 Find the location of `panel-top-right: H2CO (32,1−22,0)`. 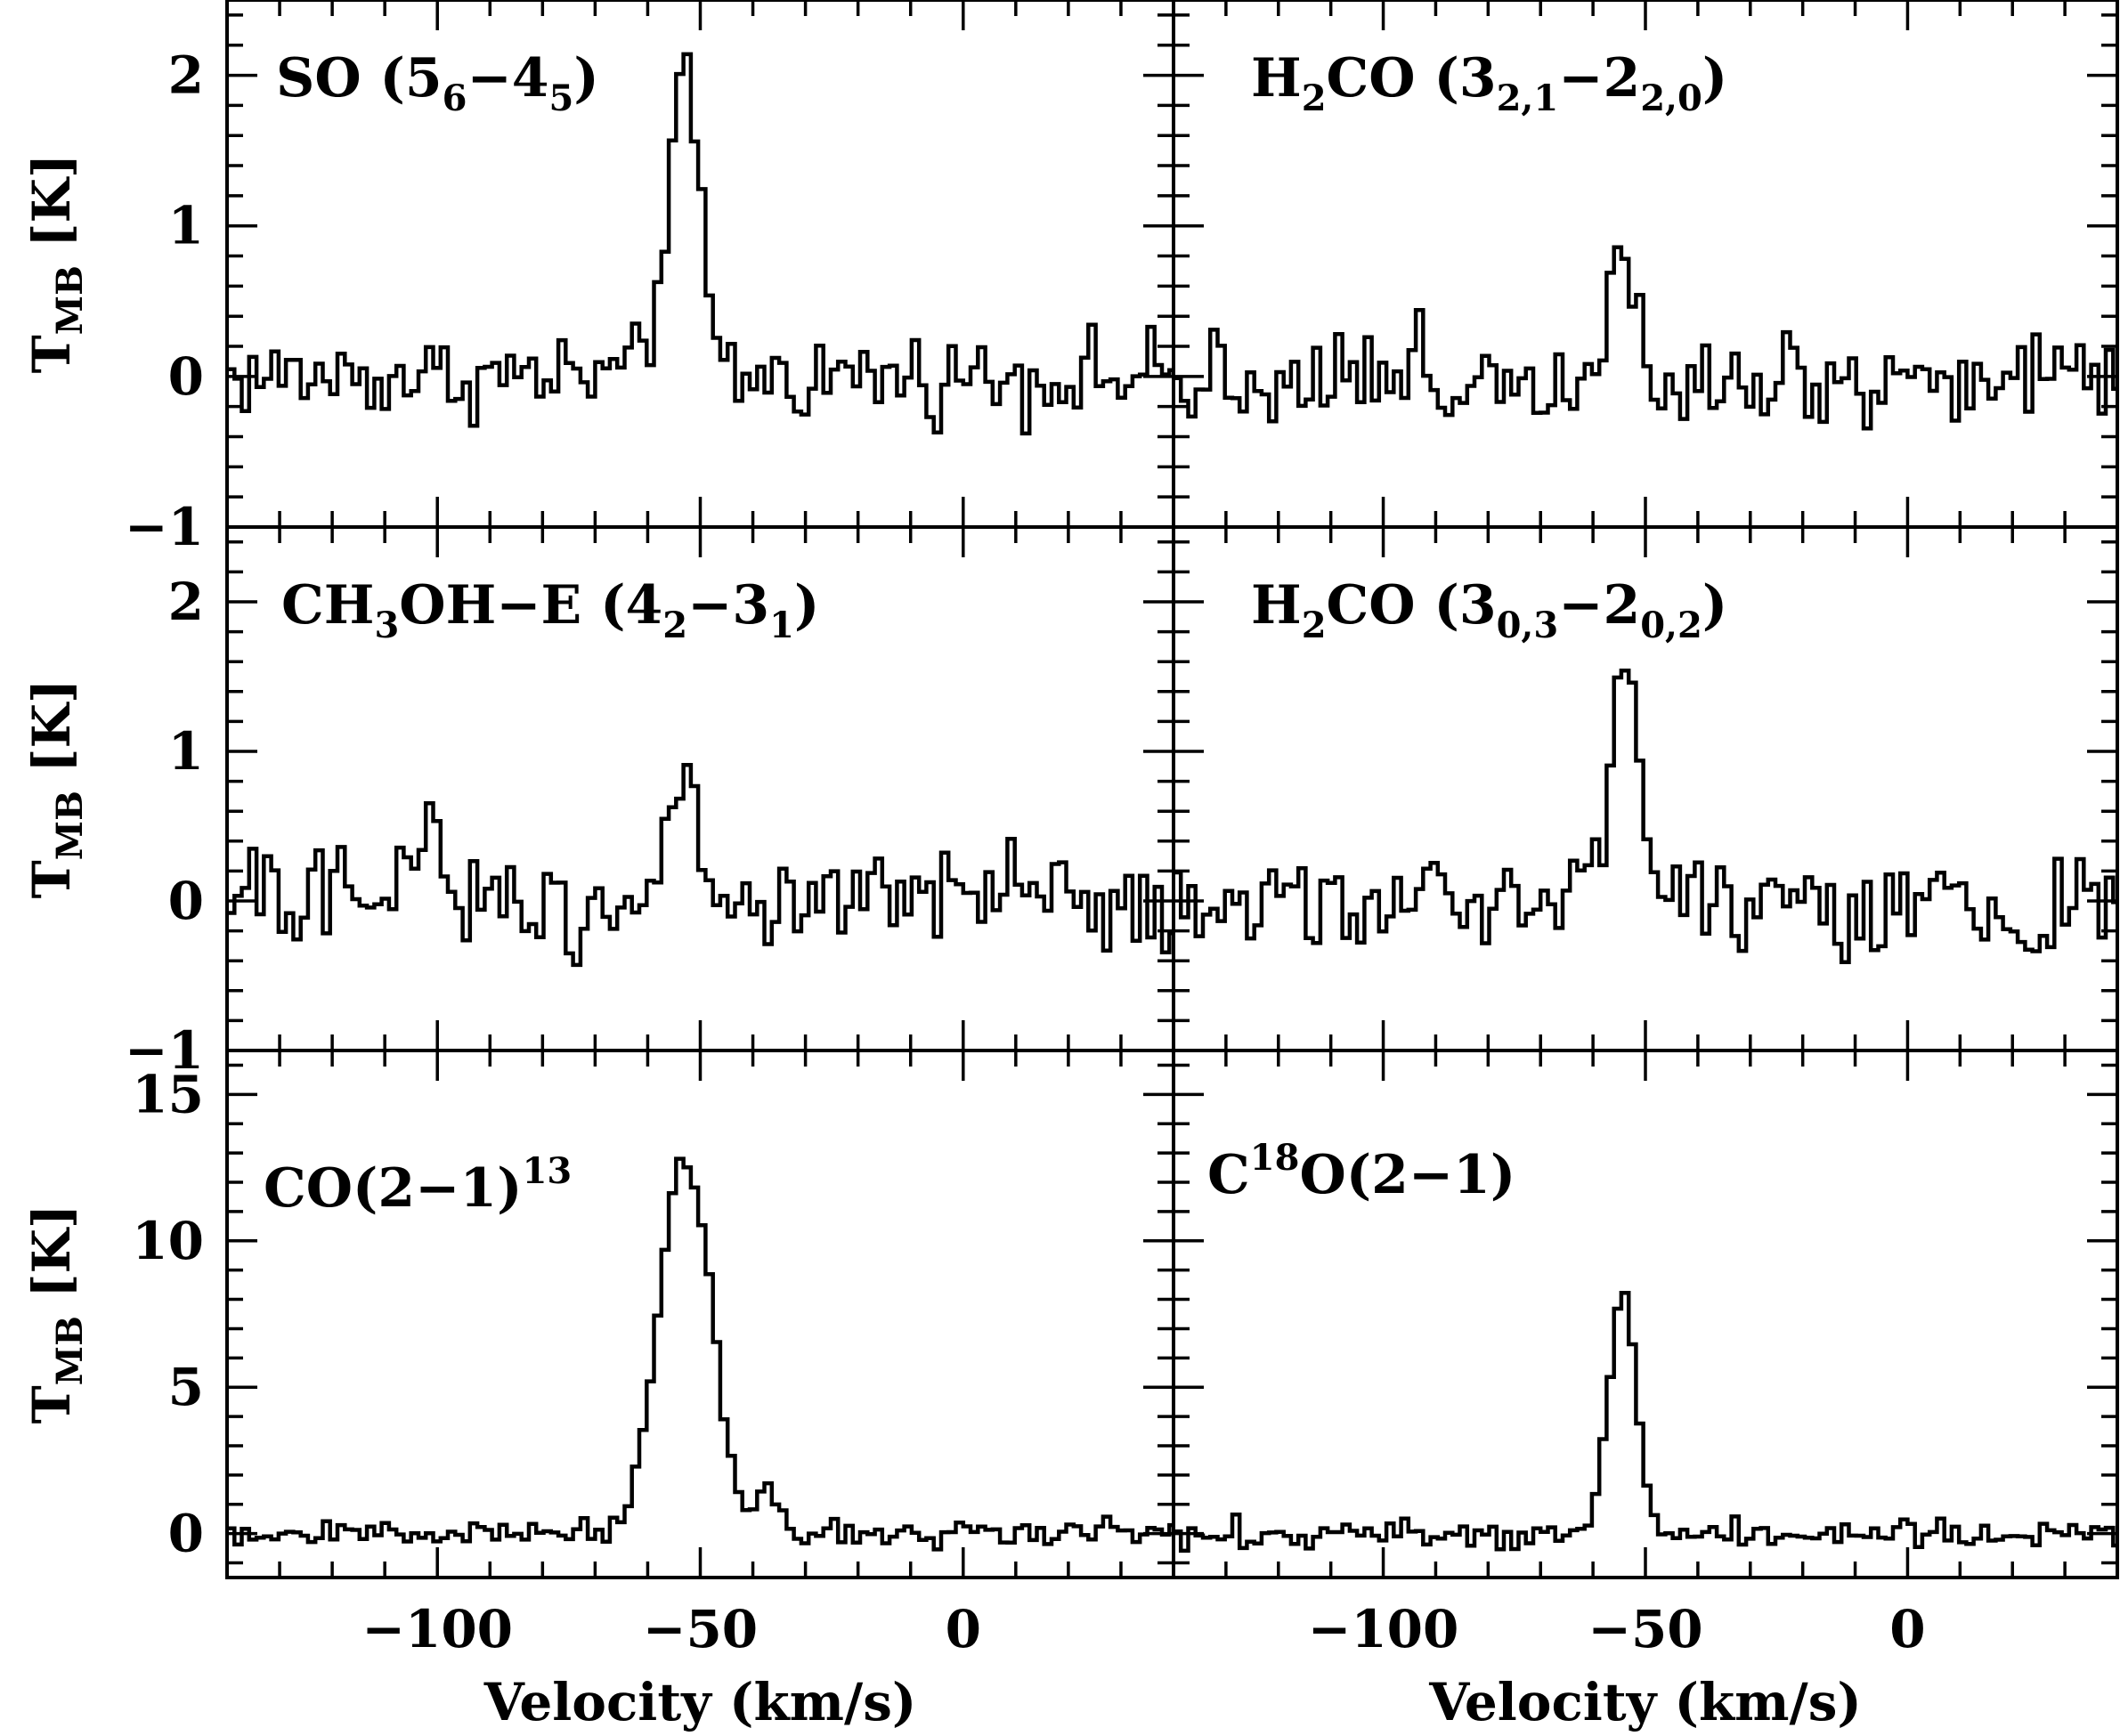

panel-top-right: H2CO (32,1−22,0) is located at coordinates (1645, 264).